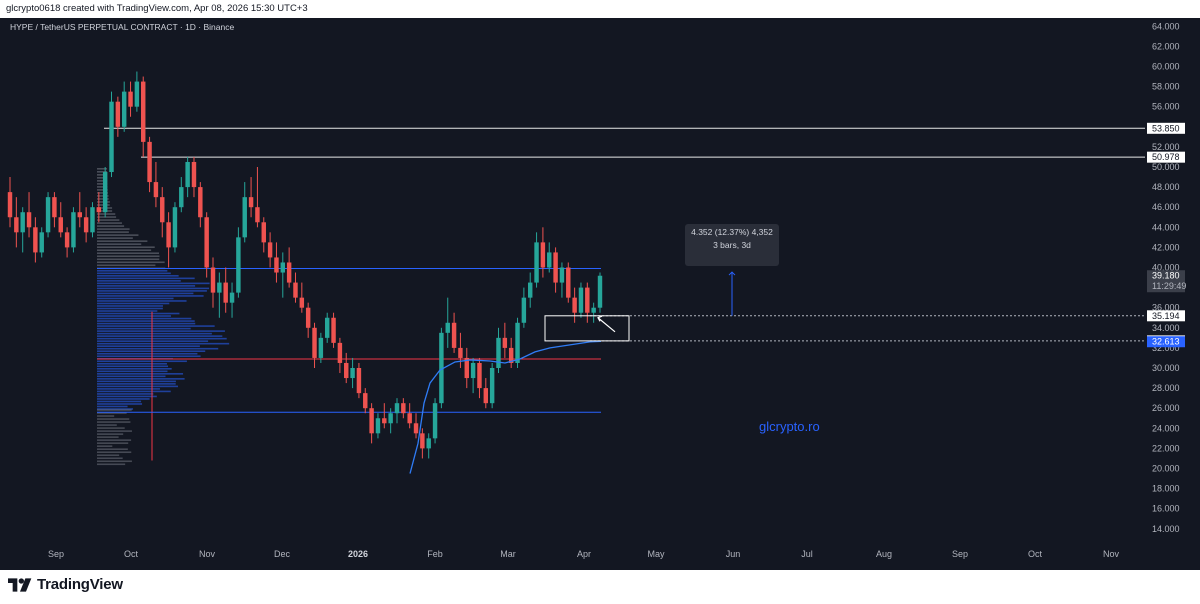 Image resolution: width=1200 pixels, height=604 pixels. I want to click on price-tick-label: 48.000, so click(1166, 187).